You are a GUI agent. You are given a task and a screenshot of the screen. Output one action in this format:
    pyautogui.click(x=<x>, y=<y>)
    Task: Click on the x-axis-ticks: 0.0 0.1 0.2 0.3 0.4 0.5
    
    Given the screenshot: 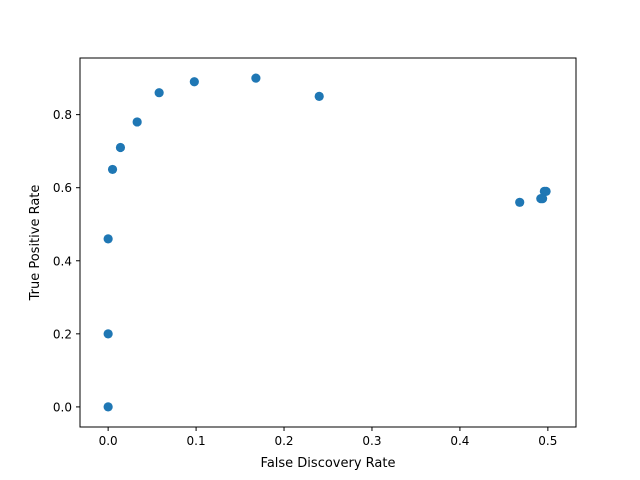 What is the action you would take?
    pyautogui.click(x=328, y=437)
    